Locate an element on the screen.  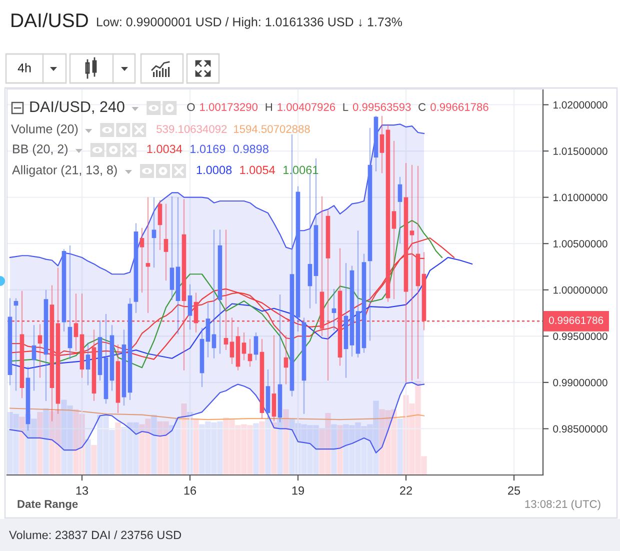
text: 13:08:21 (UTC) is located at coordinates (562, 505).